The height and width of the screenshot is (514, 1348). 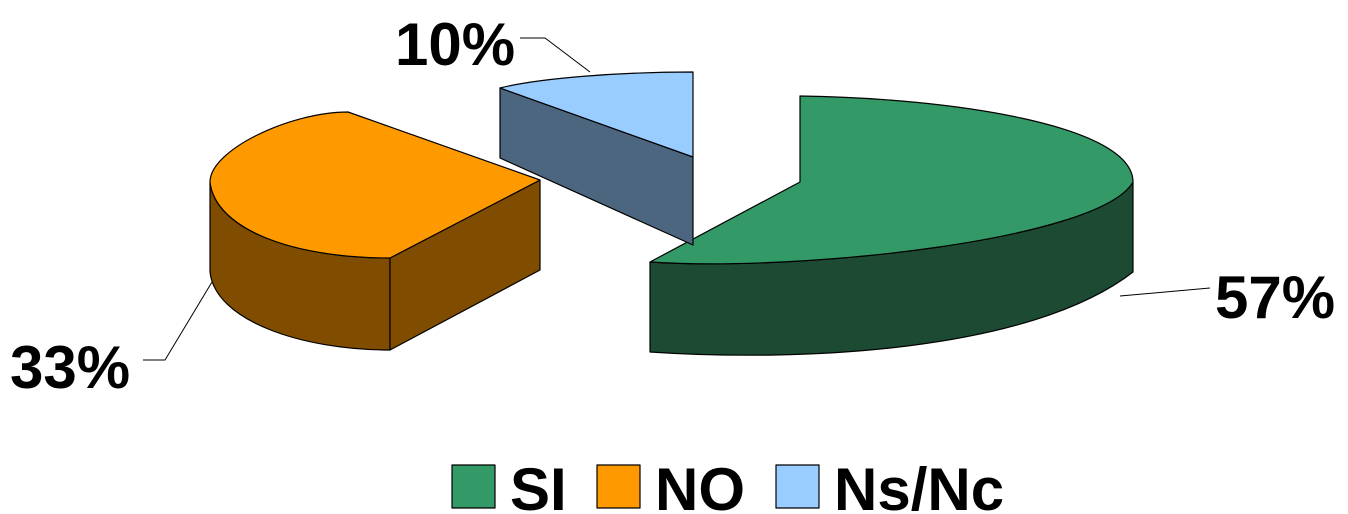 What do you see at coordinates (1165, 292) in the screenshot?
I see `leader-line-si` at bounding box center [1165, 292].